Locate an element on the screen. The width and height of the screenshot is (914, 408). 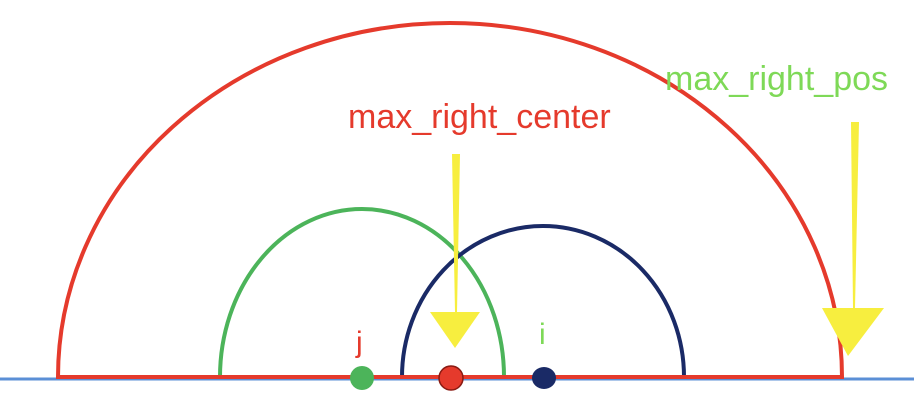
point-max-right-center is located at coordinates (451, 378).